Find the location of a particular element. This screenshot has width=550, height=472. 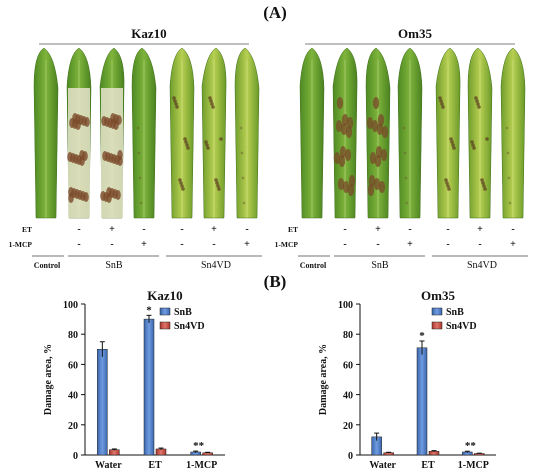

y-tick-label: 40 is located at coordinates (348, 396).